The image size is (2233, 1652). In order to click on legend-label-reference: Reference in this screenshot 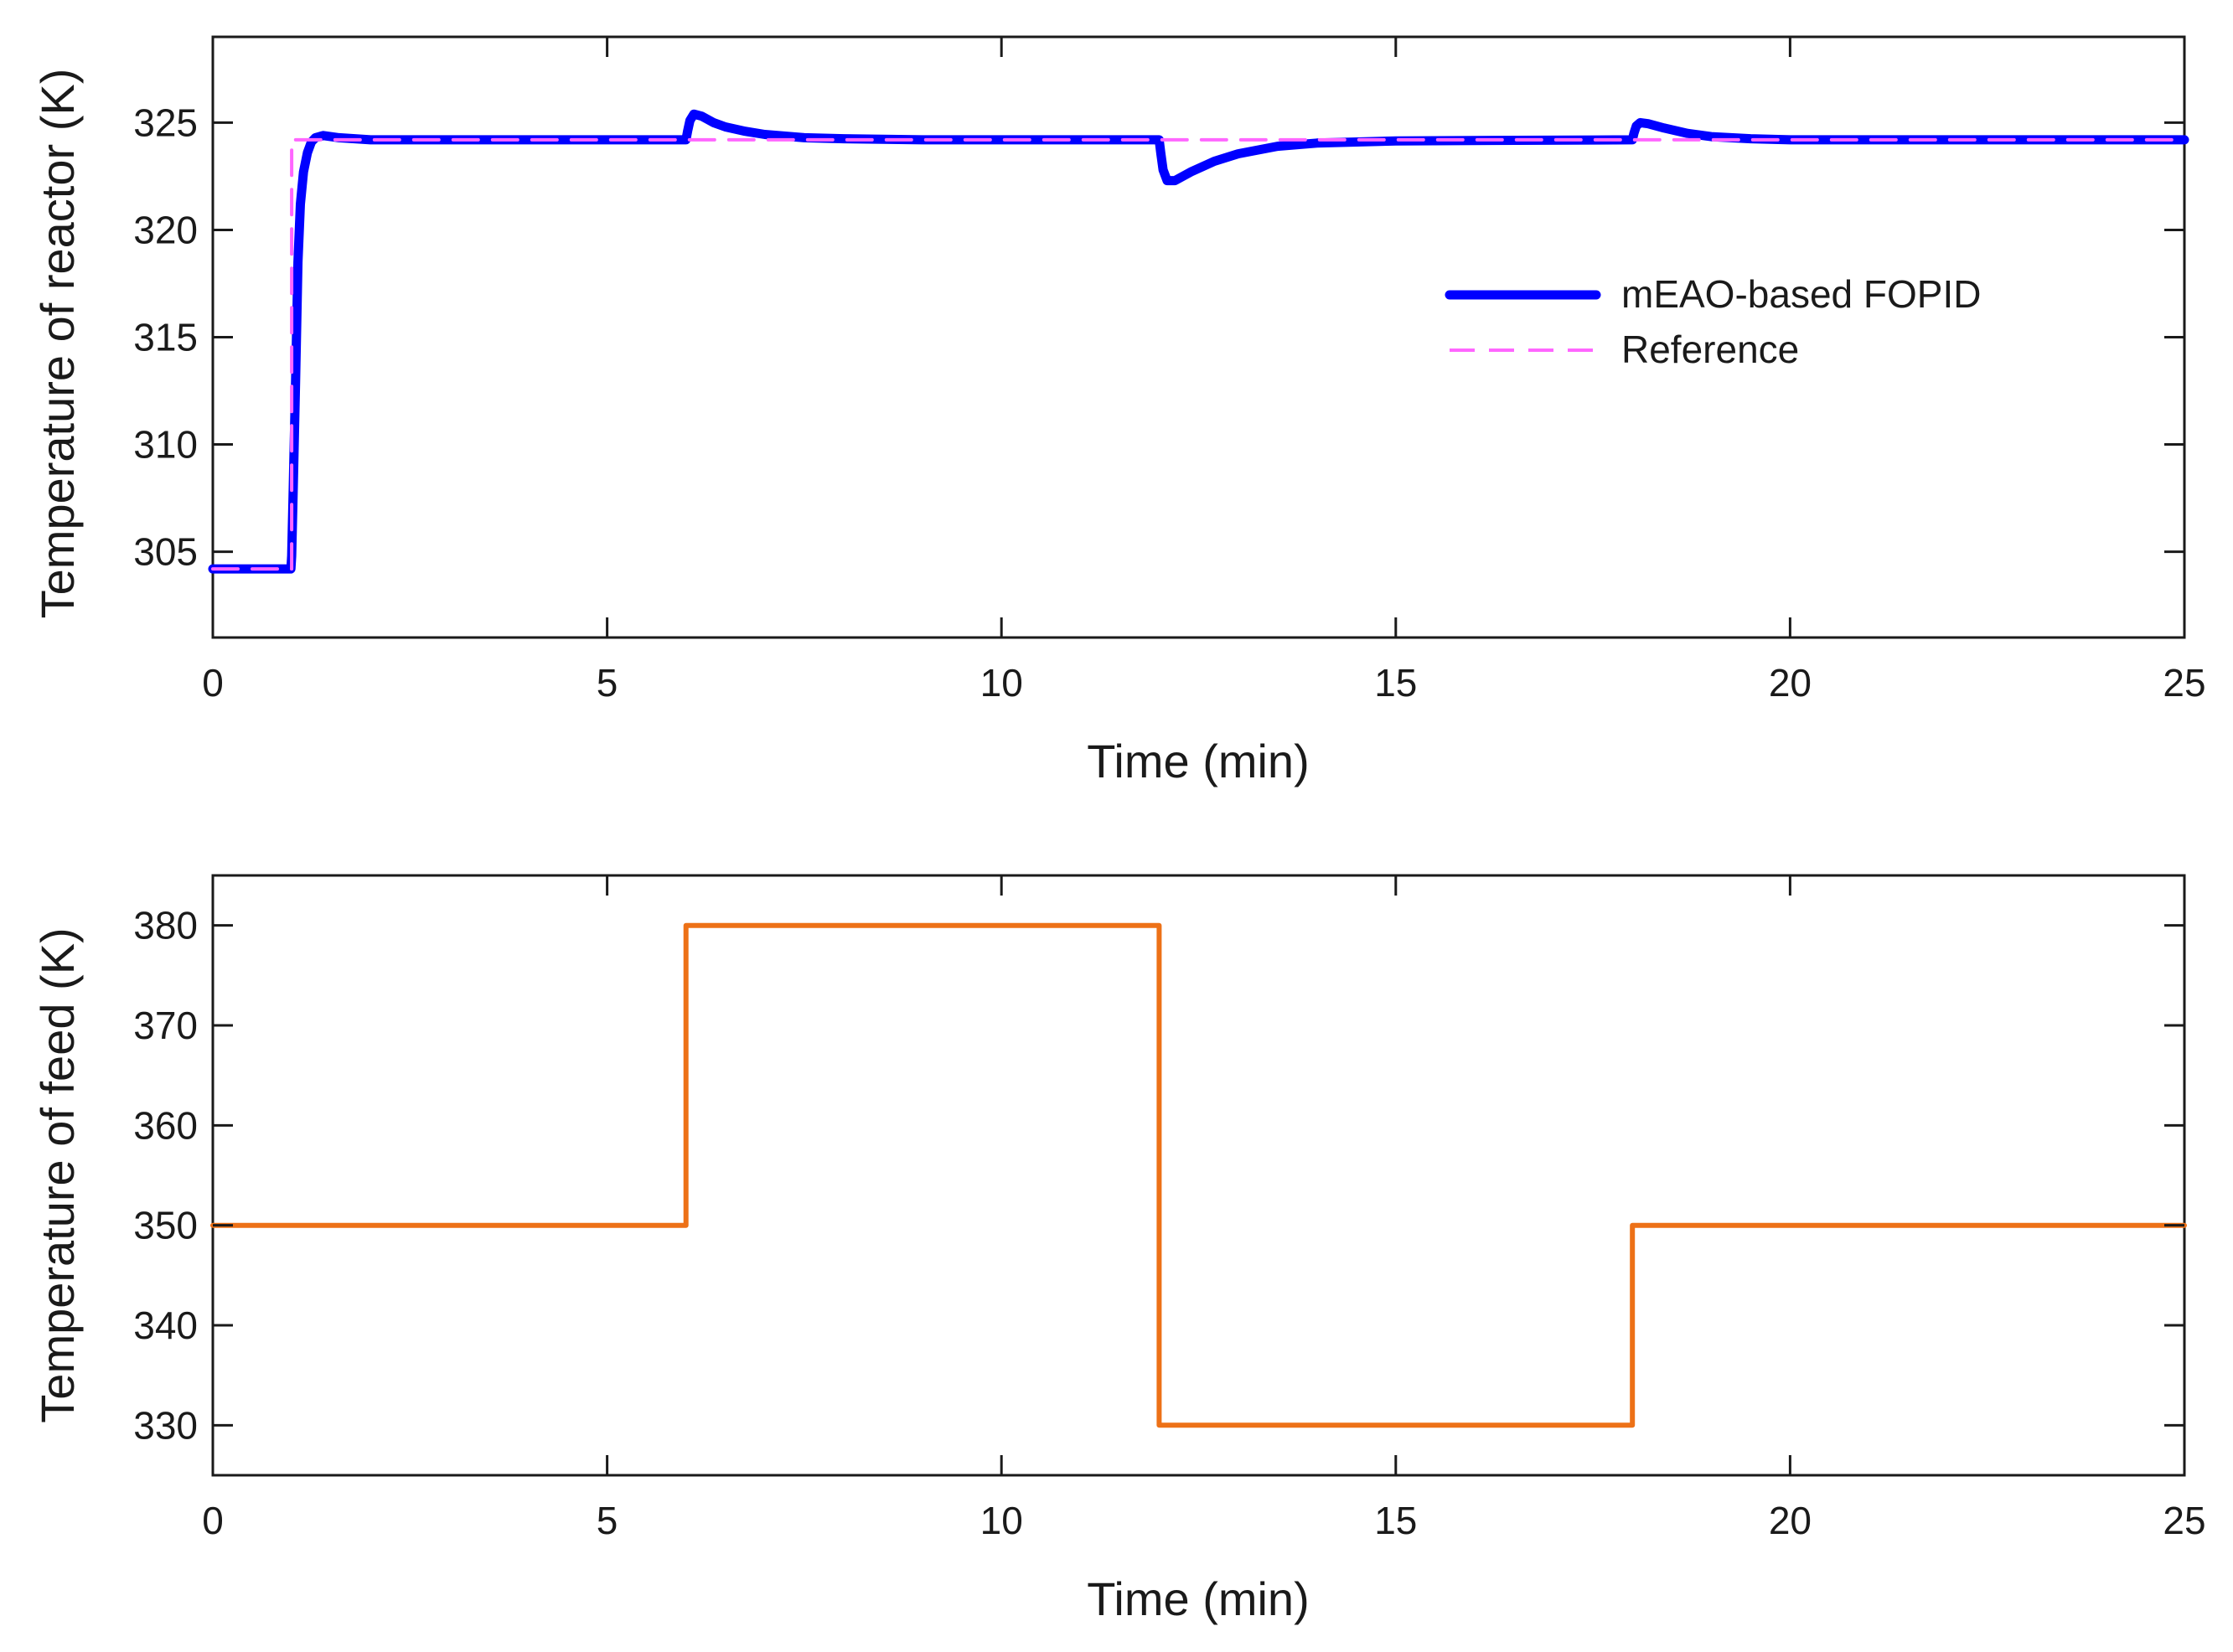, I will do `click(1710, 349)`.